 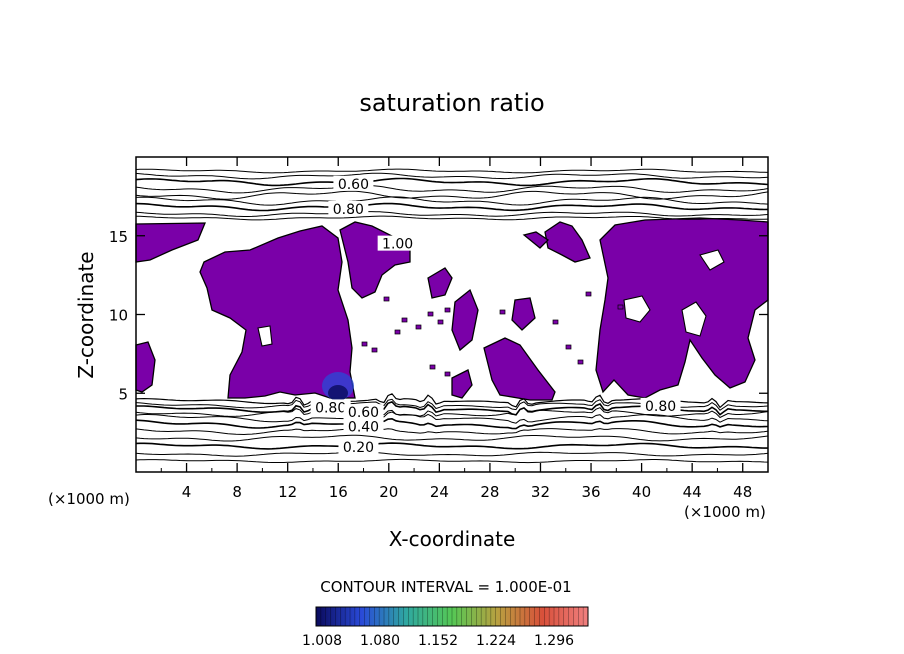 What do you see at coordinates (496, 641) in the screenshot?
I see `colorbar-tick-label: 1.224` at bounding box center [496, 641].